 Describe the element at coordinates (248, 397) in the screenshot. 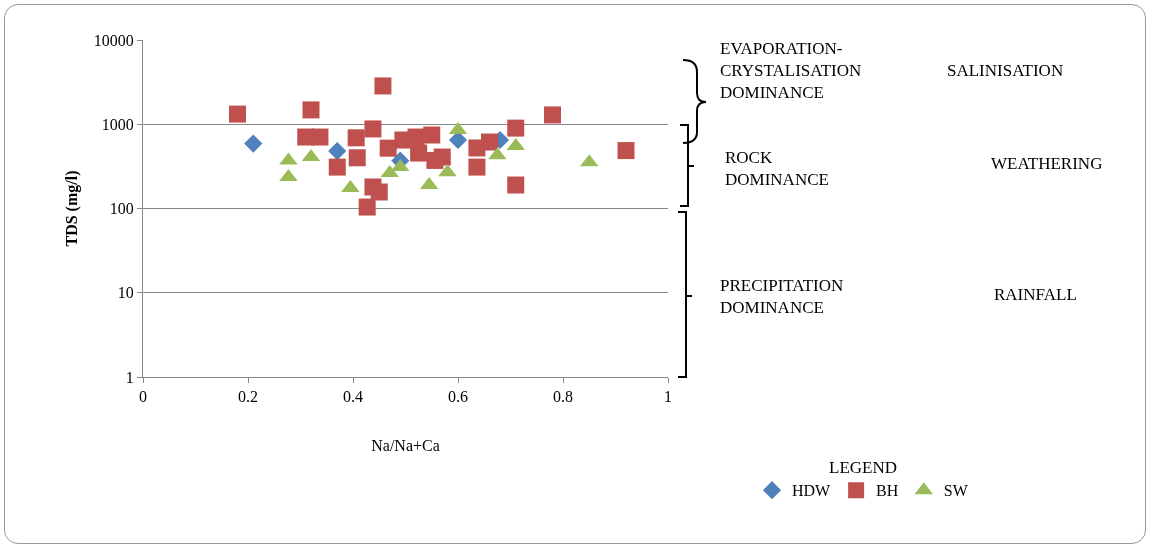

I see `x-tick-label: 0.2` at that location.